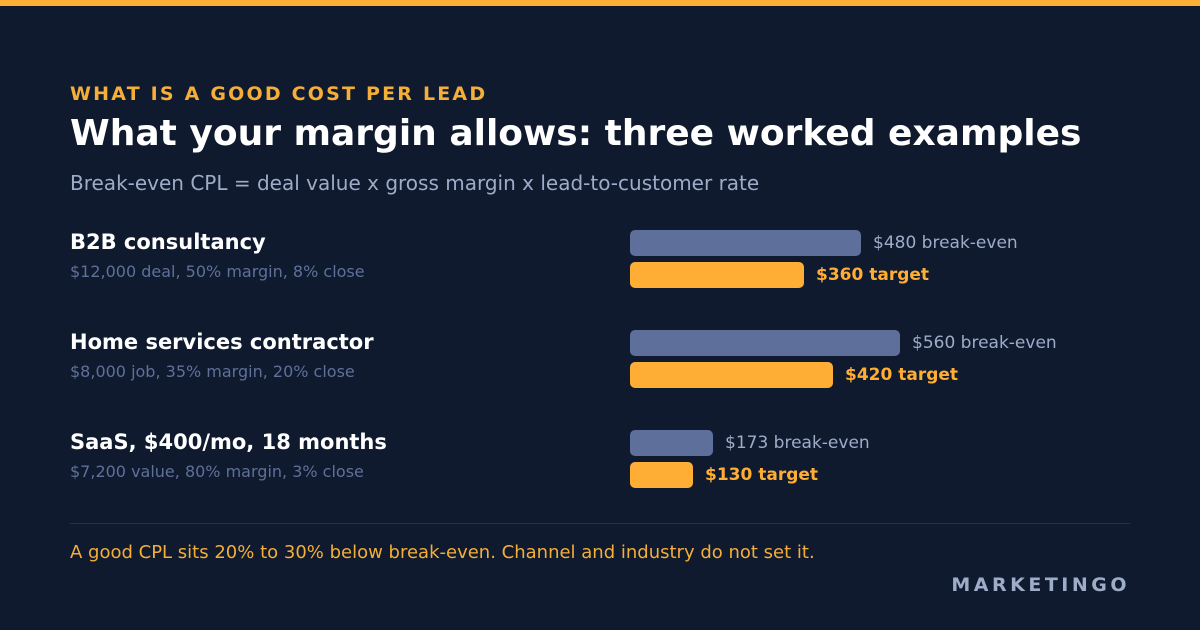 This screenshot has height=630, width=1200. Describe the element at coordinates (212, 371) in the screenshot. I see `row-detail: $8,000 job, 35% margin, 20% close` at that location.